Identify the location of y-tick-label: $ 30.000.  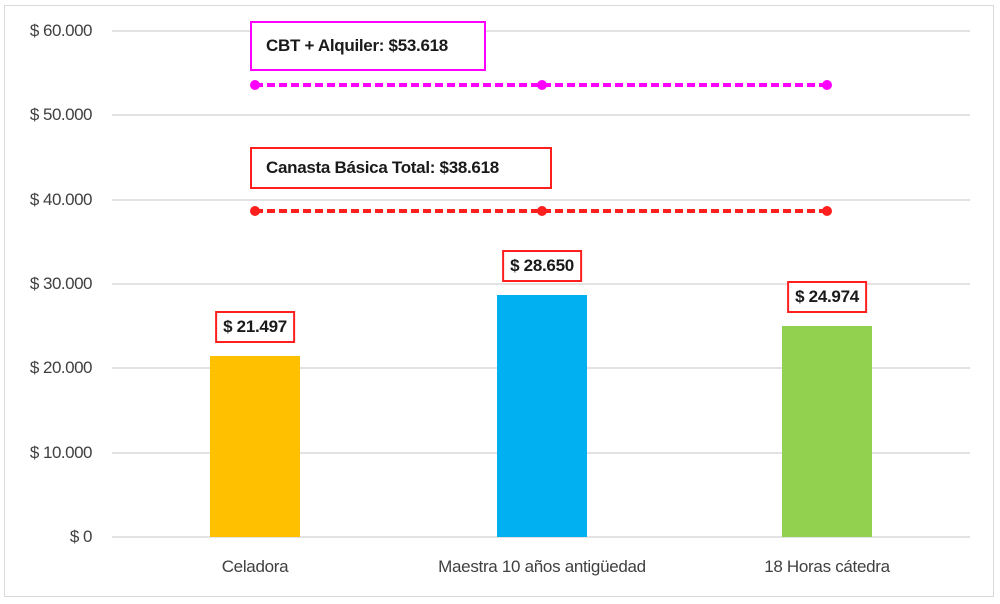
(61, 283).